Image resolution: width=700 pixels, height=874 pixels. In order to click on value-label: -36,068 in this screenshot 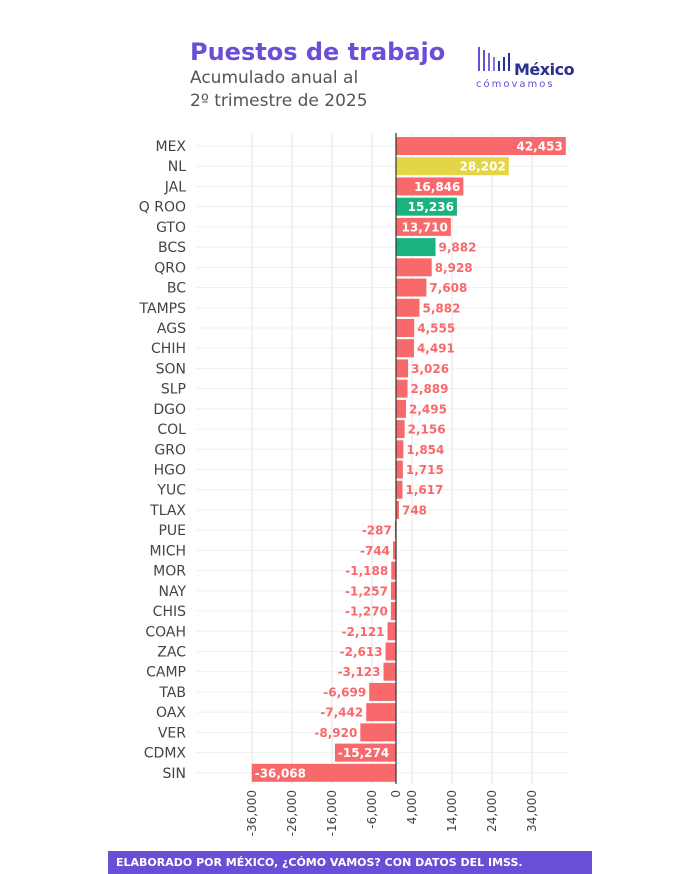, I will do `click(280, 773)`.